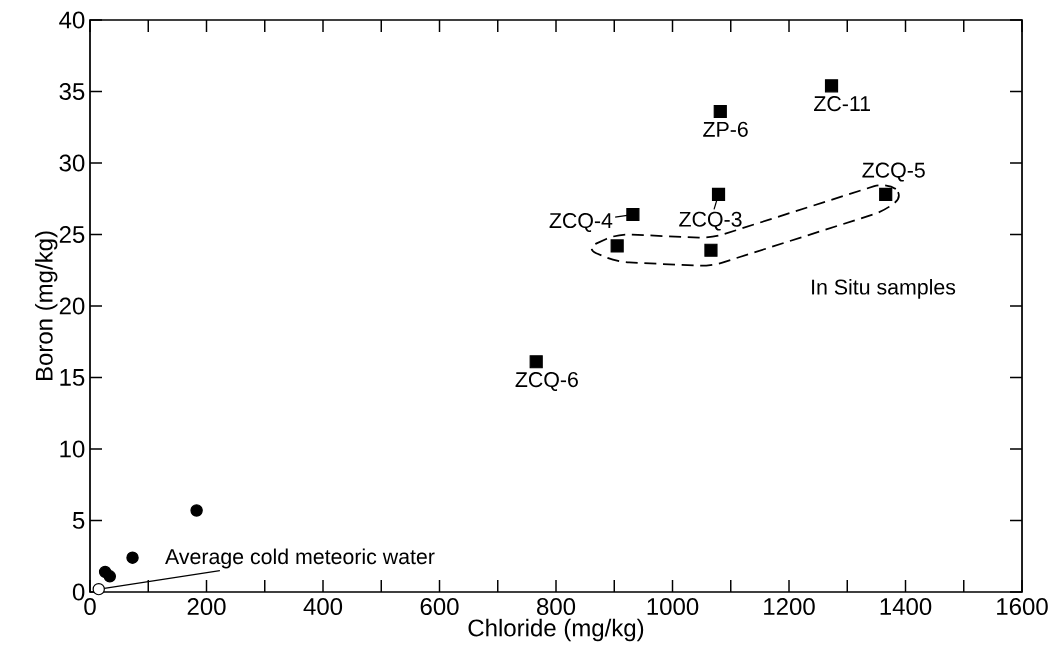 The image size is (1055, 654). What do you see at coordinates (556, 607) in the screenshot?
I see `x-tick-label: 800` at bounding box center [556, 607].